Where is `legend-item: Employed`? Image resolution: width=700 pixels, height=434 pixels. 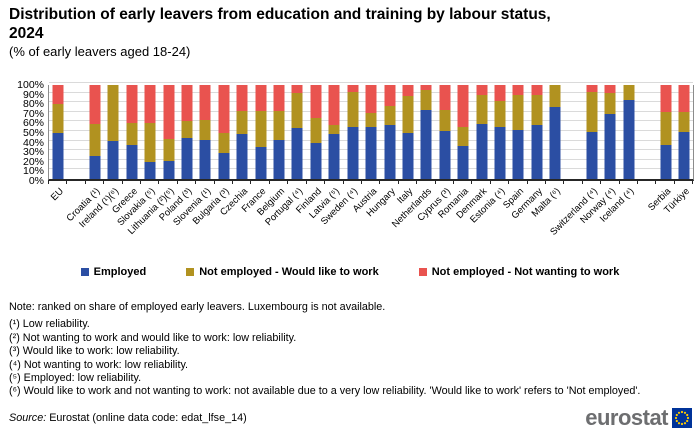
legend-item: Employed is located at coordinates (113, 272).